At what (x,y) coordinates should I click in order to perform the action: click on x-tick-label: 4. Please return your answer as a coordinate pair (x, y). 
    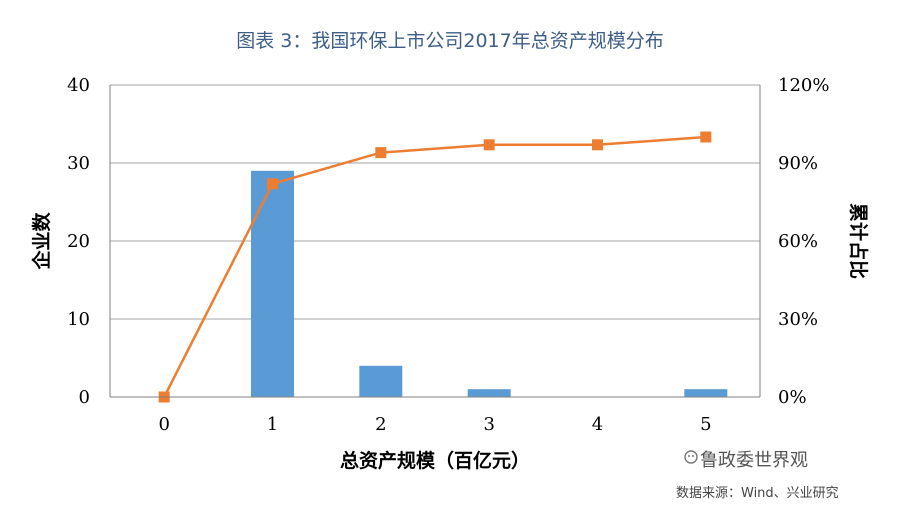
    Looking at the image, I should click on (597, 424).